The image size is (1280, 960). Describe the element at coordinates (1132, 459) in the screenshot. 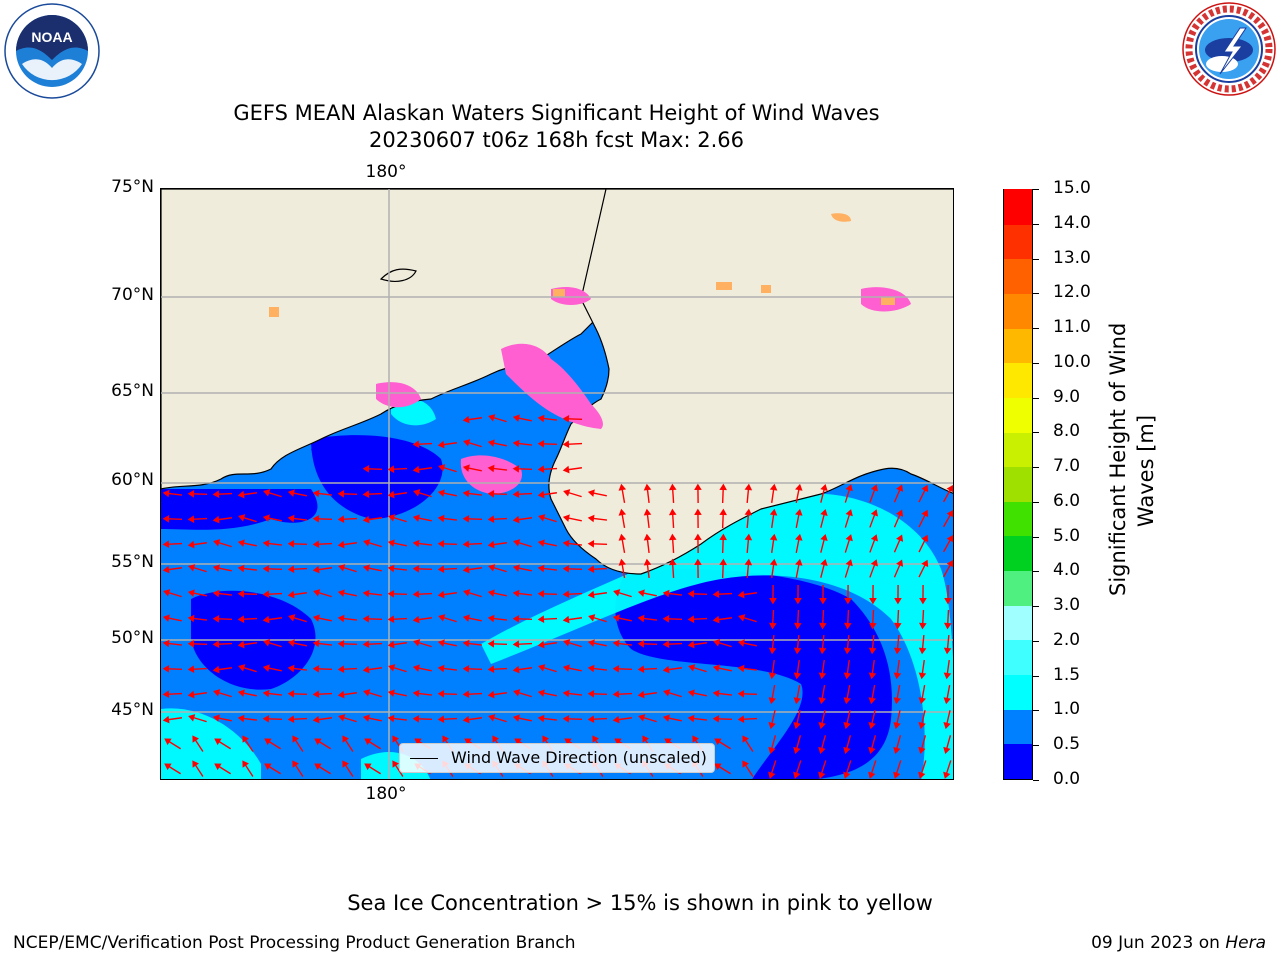

I see `colorbar-title: Significant Height of Wind Waves [m]` at that location.